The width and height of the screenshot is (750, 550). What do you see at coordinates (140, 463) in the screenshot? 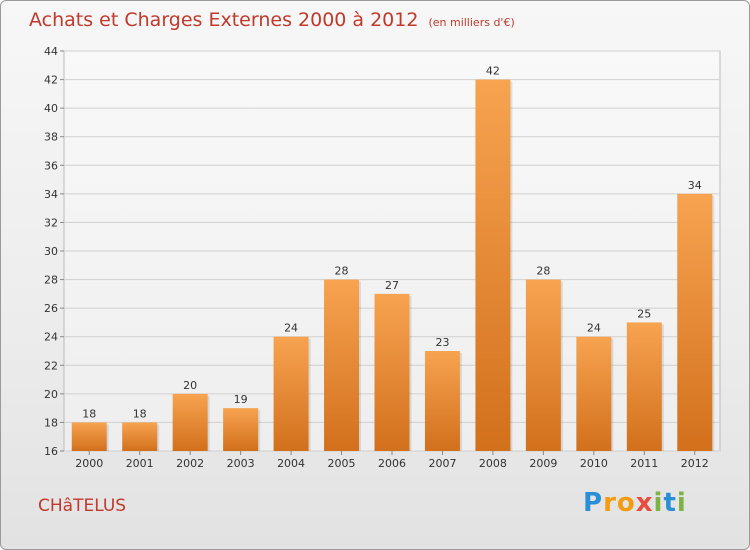
I see `x-tick-label: 2001` at bounding box center [140, 463].